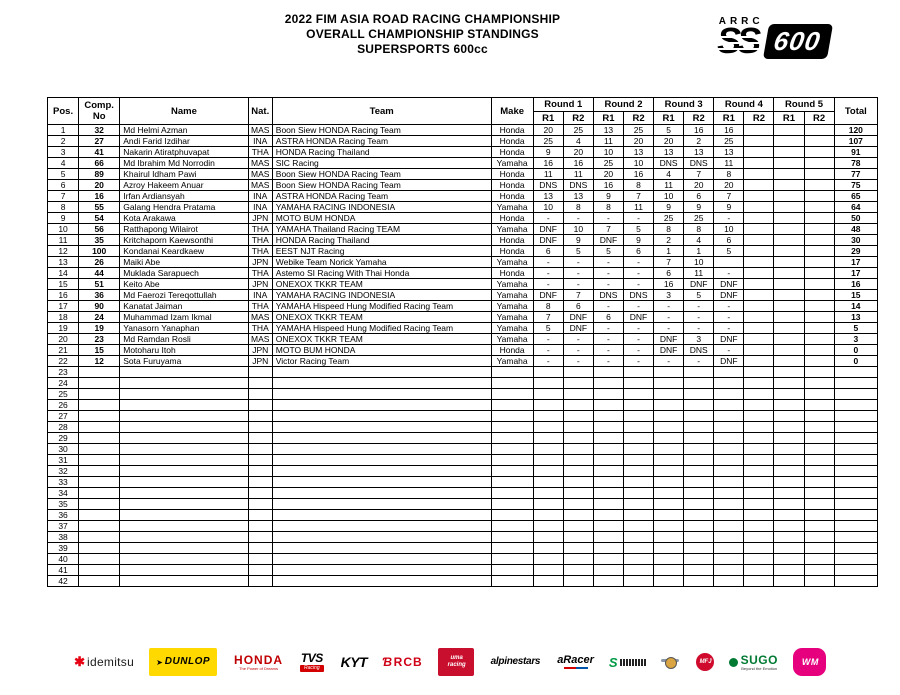 This screenshot has height=695, width=900. Describe the element at coordinates (184, 141) in the screenshot. I see `name-cell: Andi Farid Izdihar` at that location.